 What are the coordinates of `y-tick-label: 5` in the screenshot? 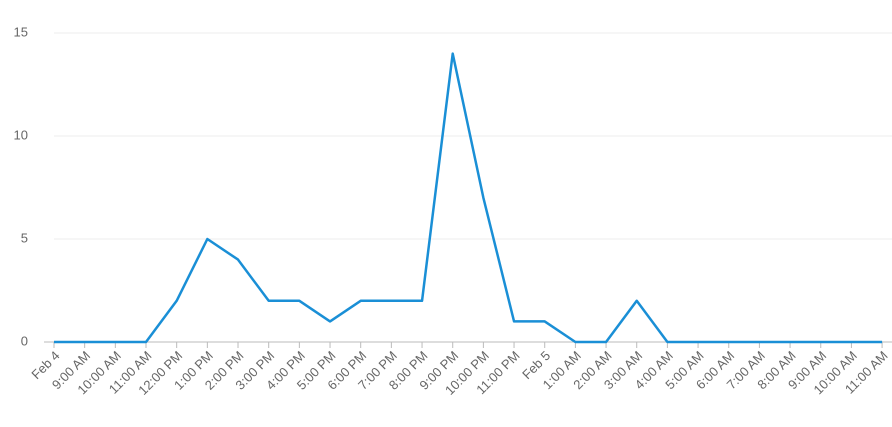 It's located at (24, 237).